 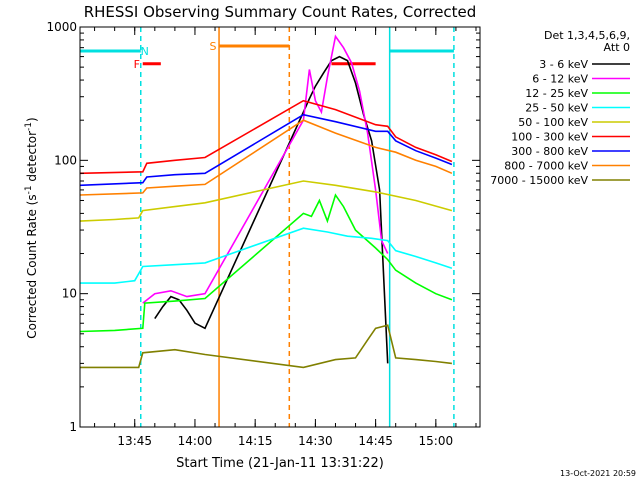 What do you see at coordinates (549, 151) in the screenshot?
I see `legend-label: 300 - 800 keV` at bounding box center [549, 151].